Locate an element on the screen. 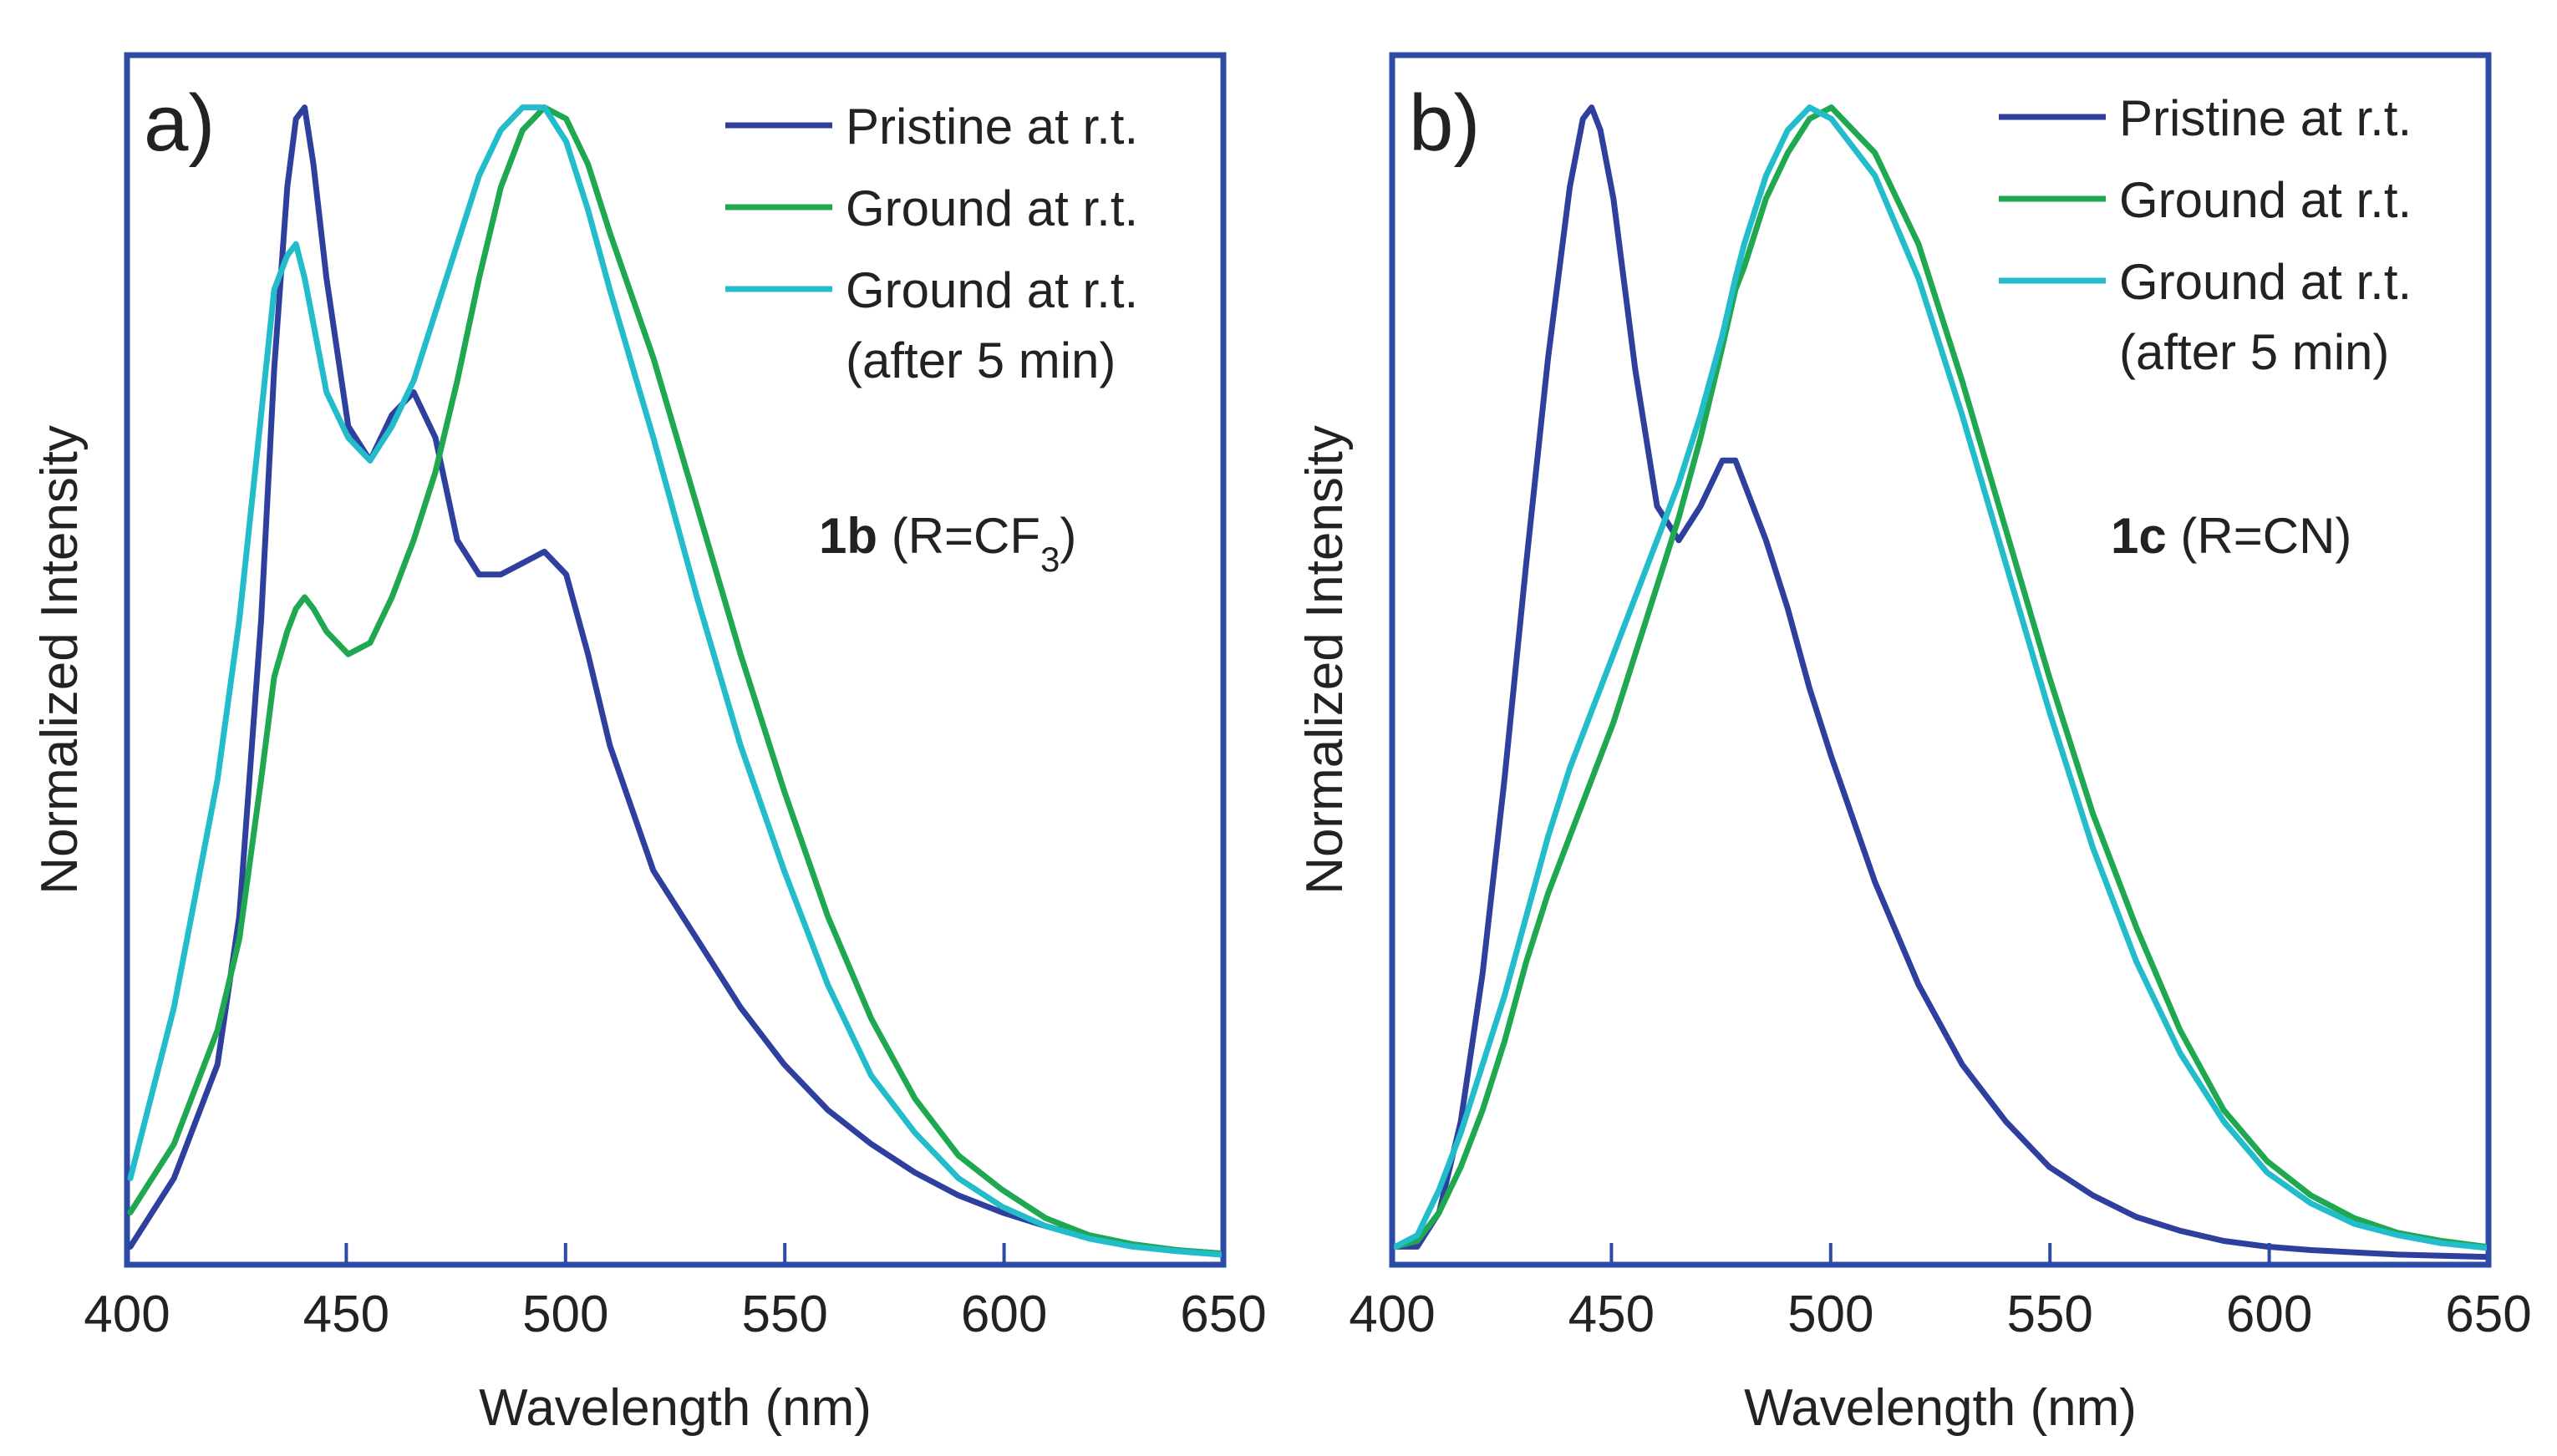 The width and height of the screenshot is (2557, 1456). compound-id: 1b is located at coordinates (848, 536).